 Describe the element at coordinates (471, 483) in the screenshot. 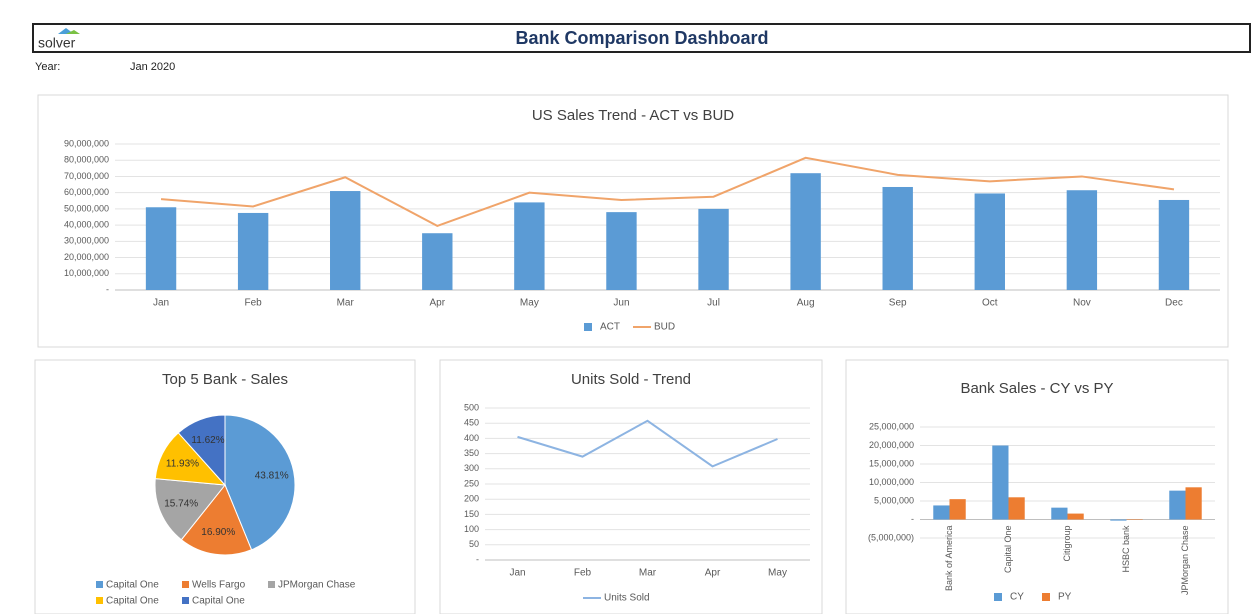

I see `y-tick-label: 250` at that location.